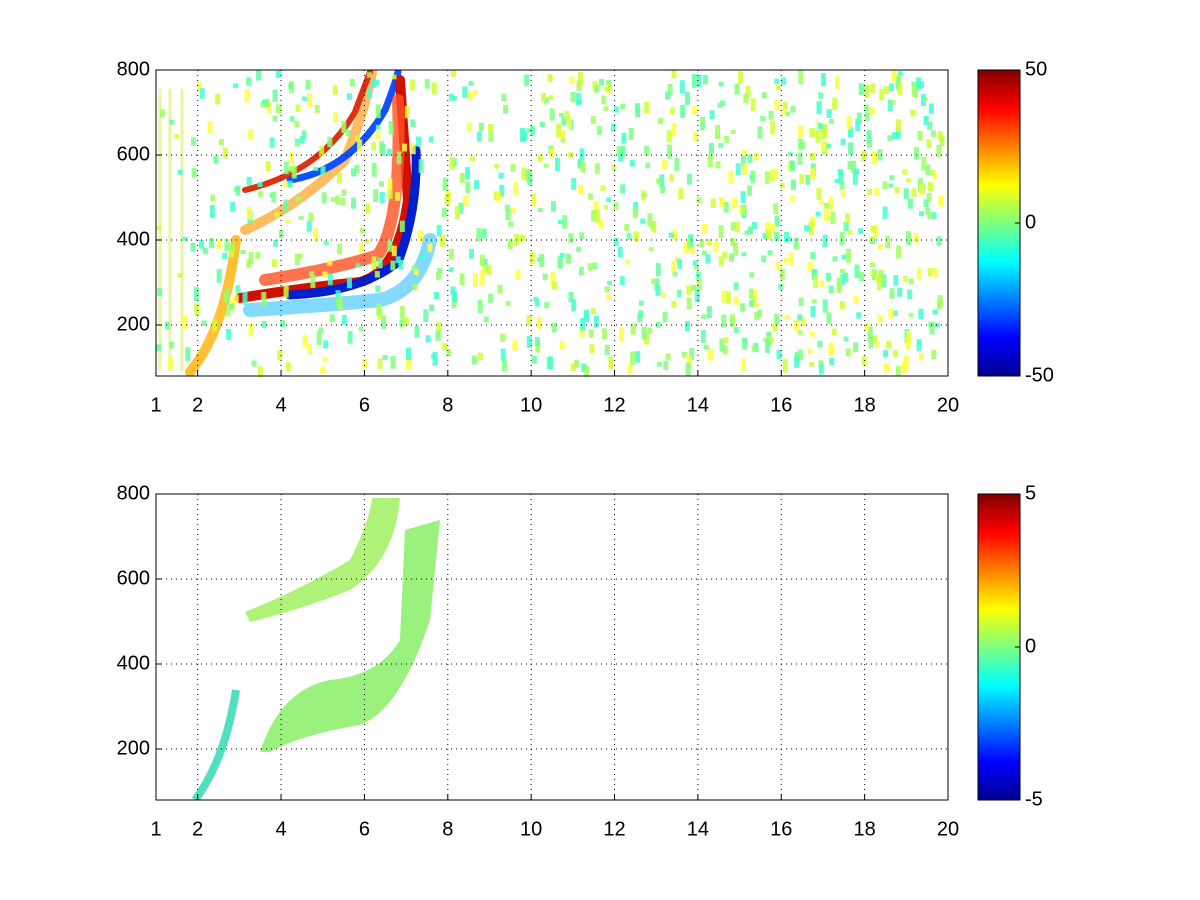  What do you see at coordinates (614, 829) in the screenshot?
I see `x-tick-label: 12` at bounding box center [614, 829].